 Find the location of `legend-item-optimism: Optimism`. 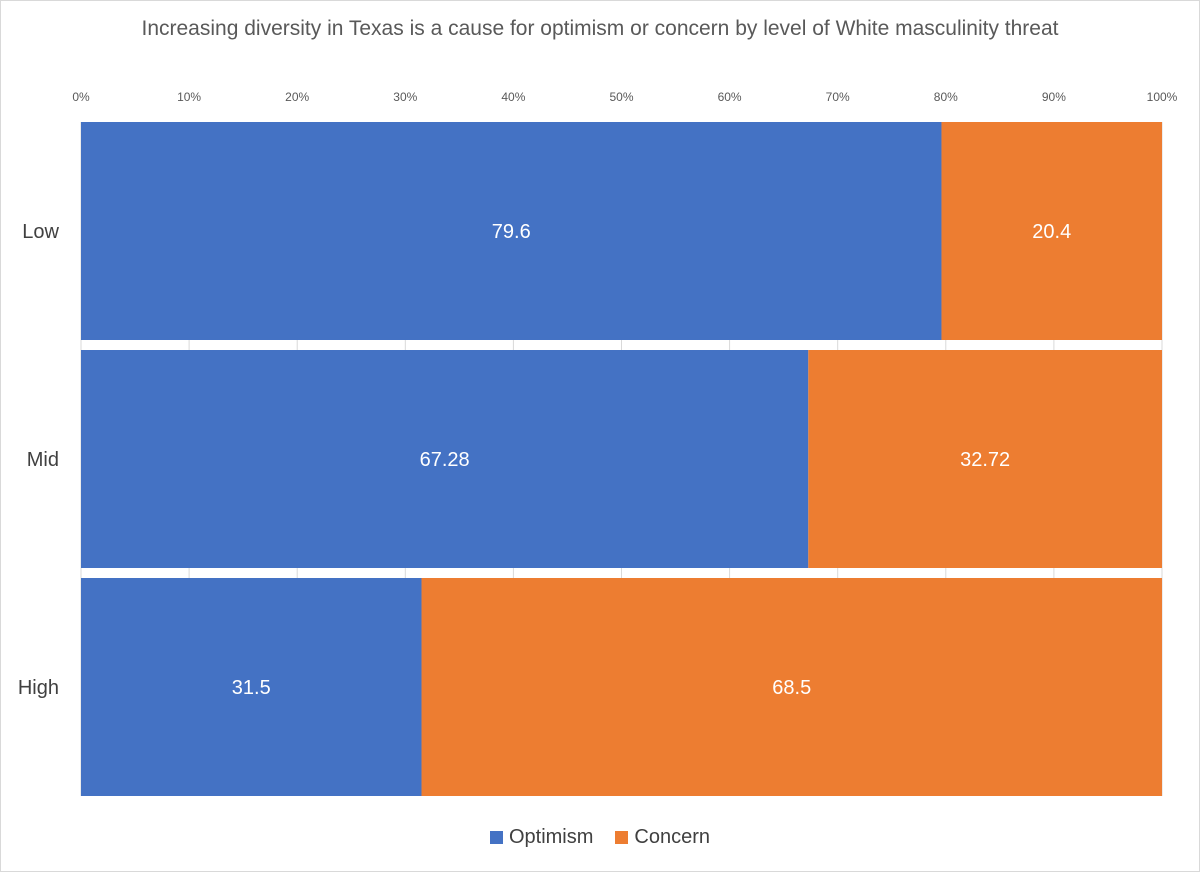

legend-item-optimism: Optimism is located at coordinates (541, 837).